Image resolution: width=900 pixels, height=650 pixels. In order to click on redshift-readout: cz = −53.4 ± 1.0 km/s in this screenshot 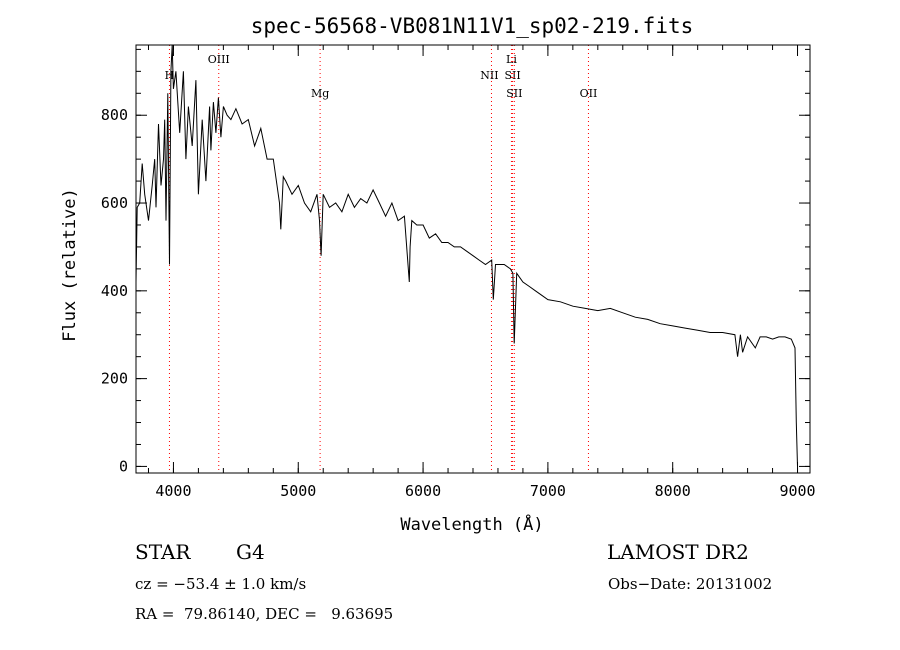, I will do `click(221, 584)`.